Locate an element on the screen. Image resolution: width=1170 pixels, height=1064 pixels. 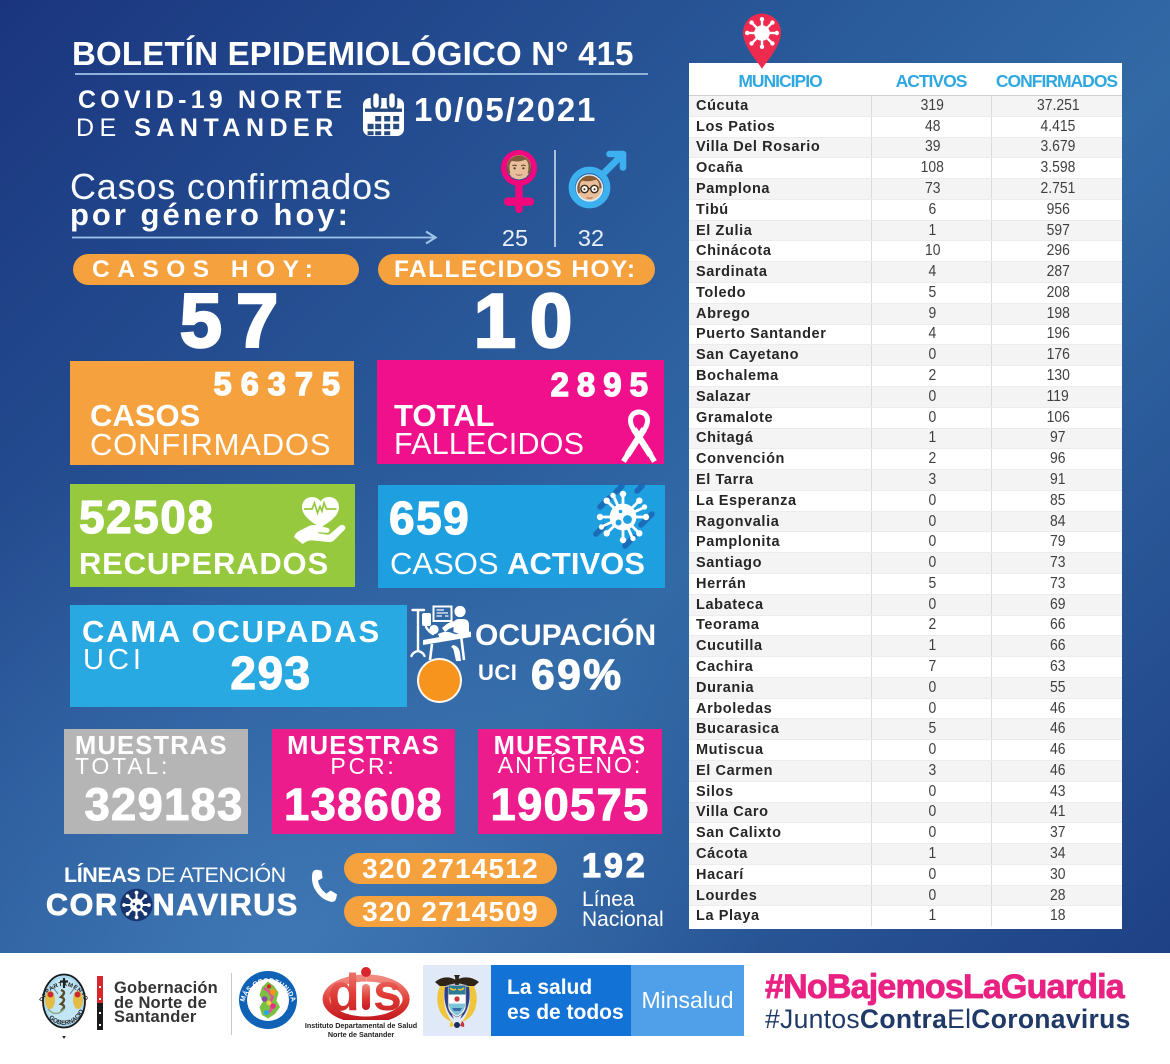
svg-text: s is located at coordinates (387, 992).